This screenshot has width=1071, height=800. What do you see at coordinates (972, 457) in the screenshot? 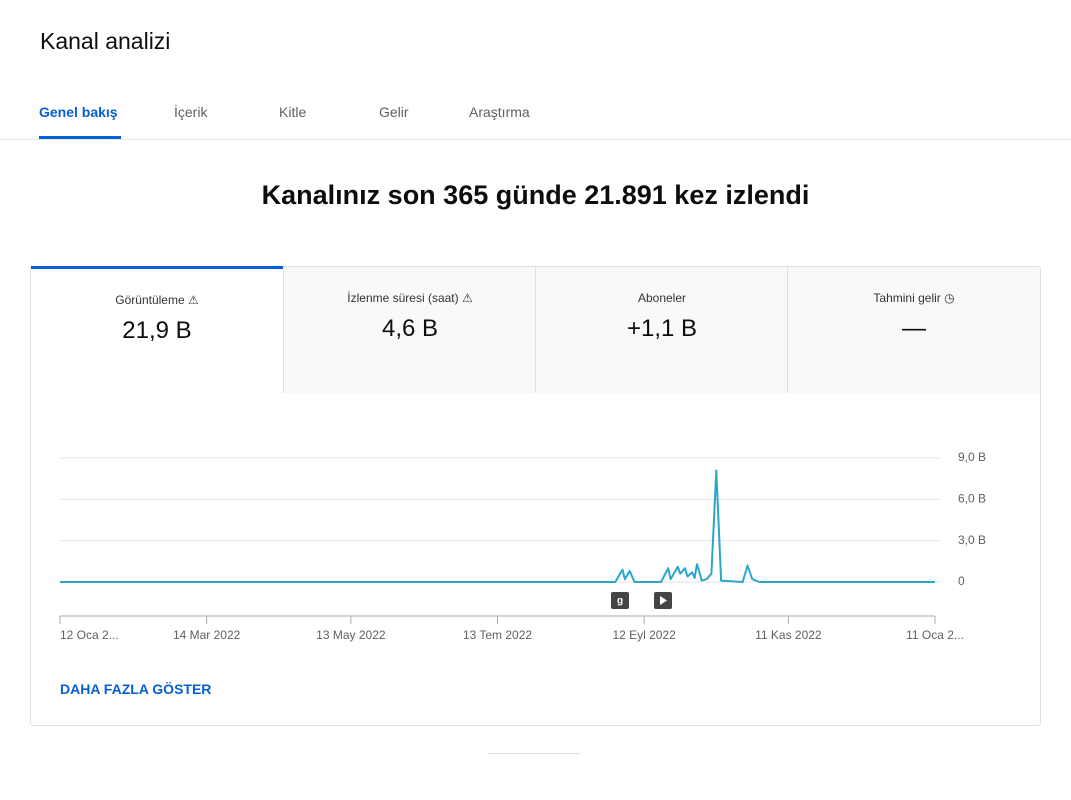
I see `y-tick-label: 9,0 B` at bounding box center [972, 457].